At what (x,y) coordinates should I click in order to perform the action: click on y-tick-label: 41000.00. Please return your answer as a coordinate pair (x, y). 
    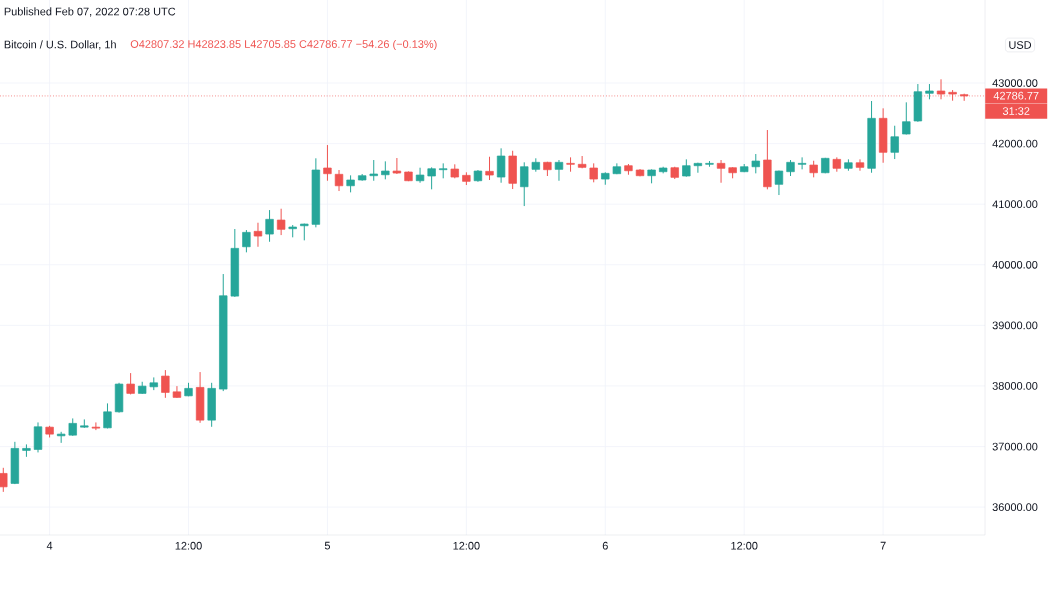
    Looking at the image, I should click on (1015, 204).